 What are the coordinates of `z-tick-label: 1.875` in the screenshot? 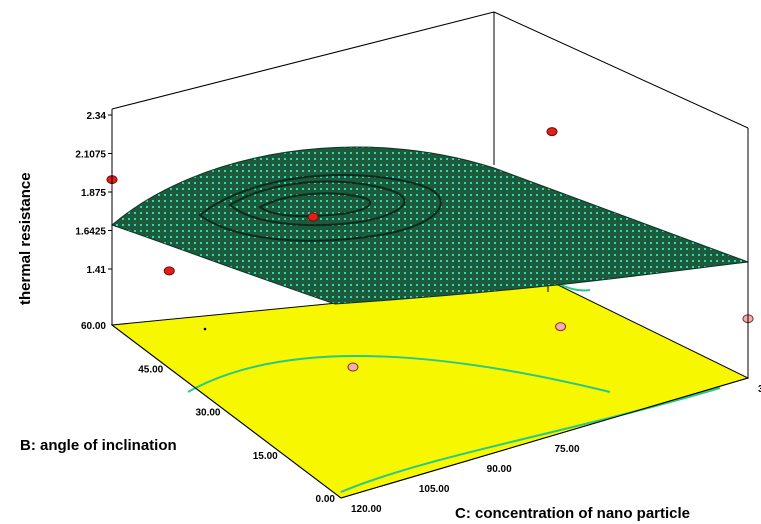 It's located at (93, 193).